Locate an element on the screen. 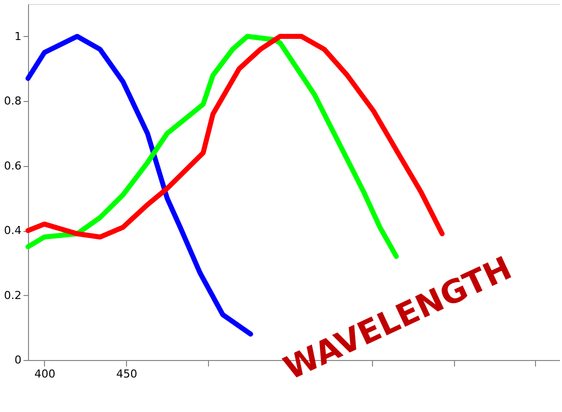 Image resolution: width=562 pixels, height=412 pixels. y-tick-label: 0.4 is located at coordinates (13, 231).